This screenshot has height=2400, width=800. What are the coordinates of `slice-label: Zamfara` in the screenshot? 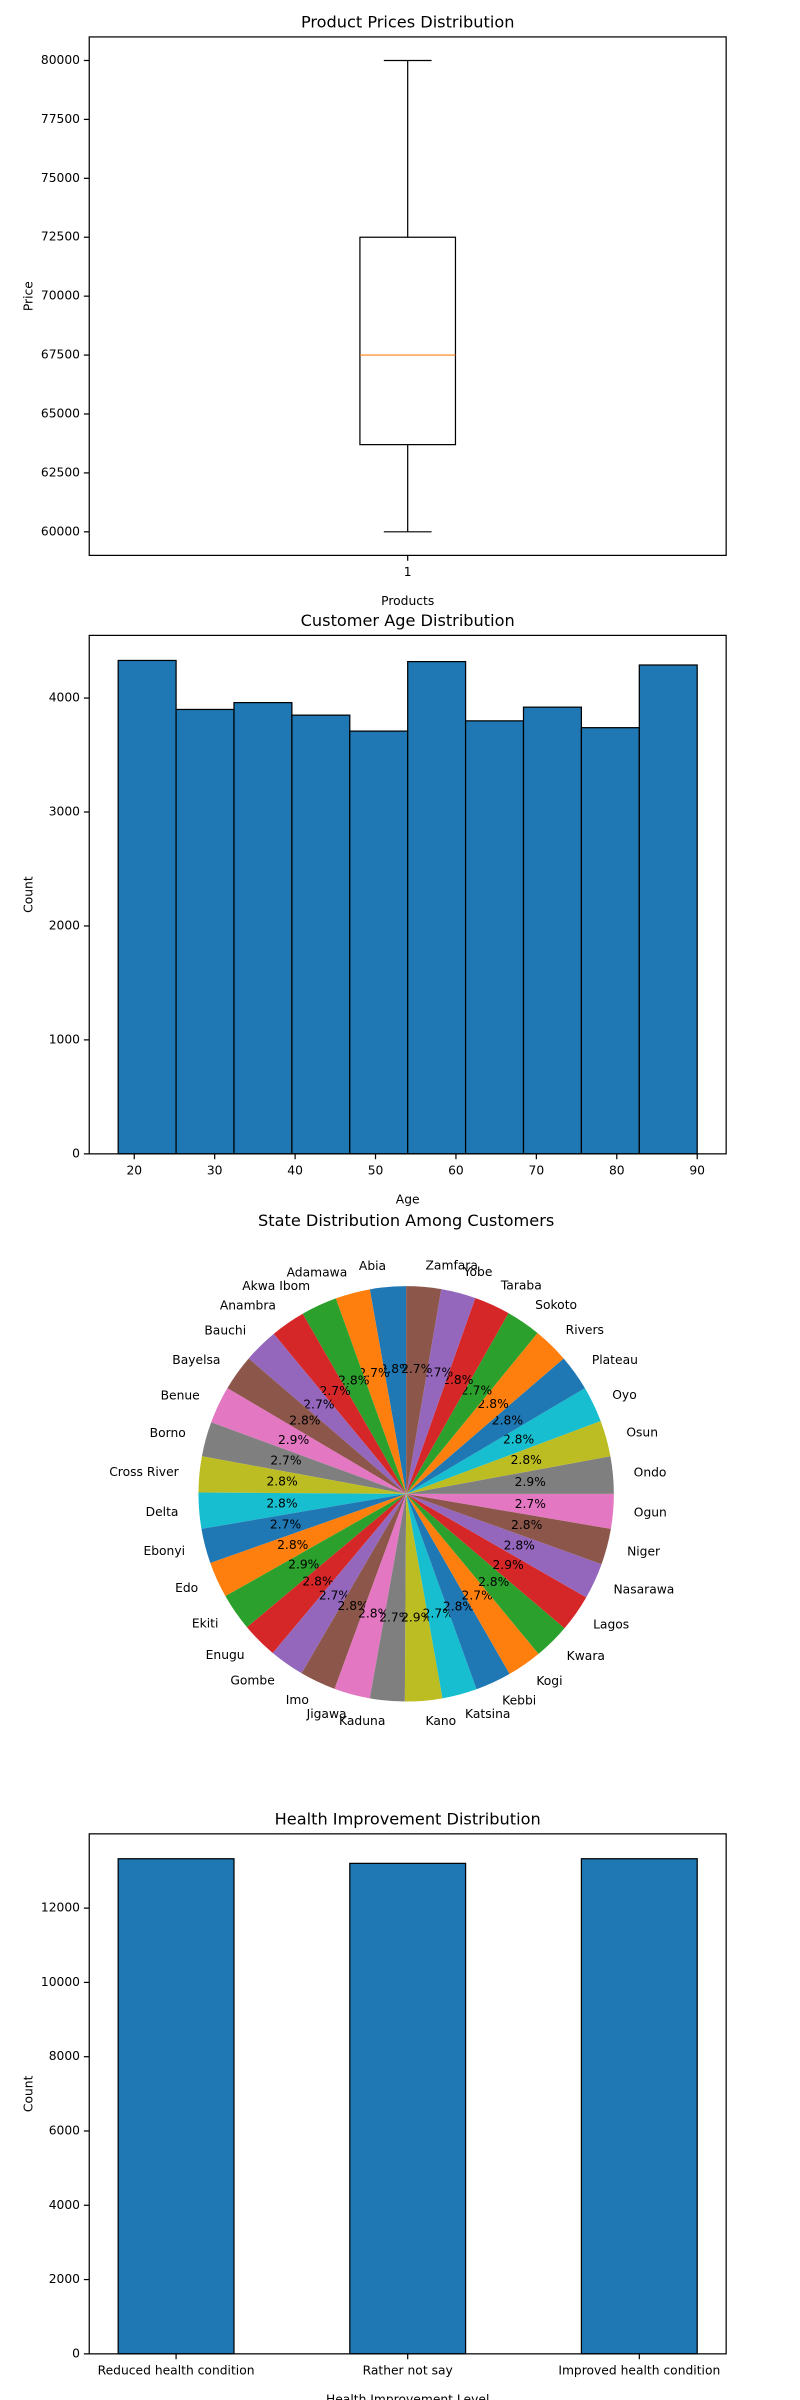 It's located at (452, 1266).